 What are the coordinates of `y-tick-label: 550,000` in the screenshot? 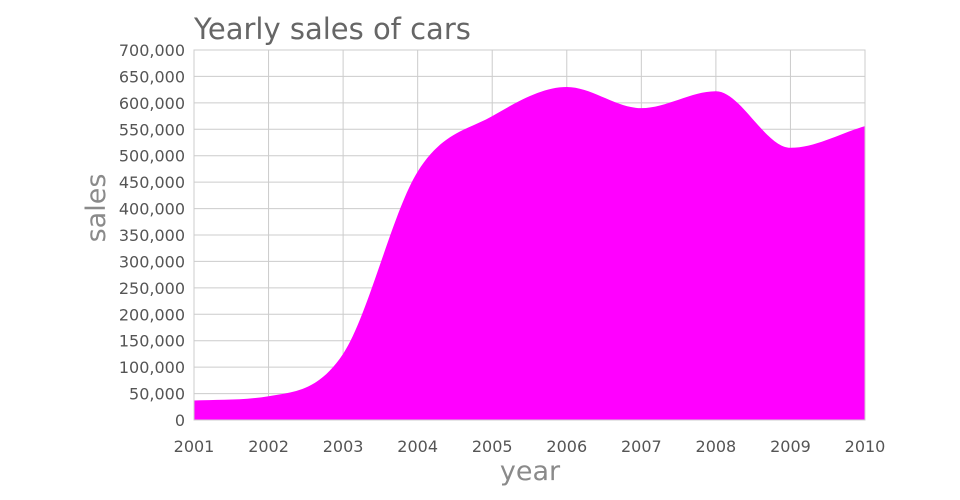 It's located at (152, 129).